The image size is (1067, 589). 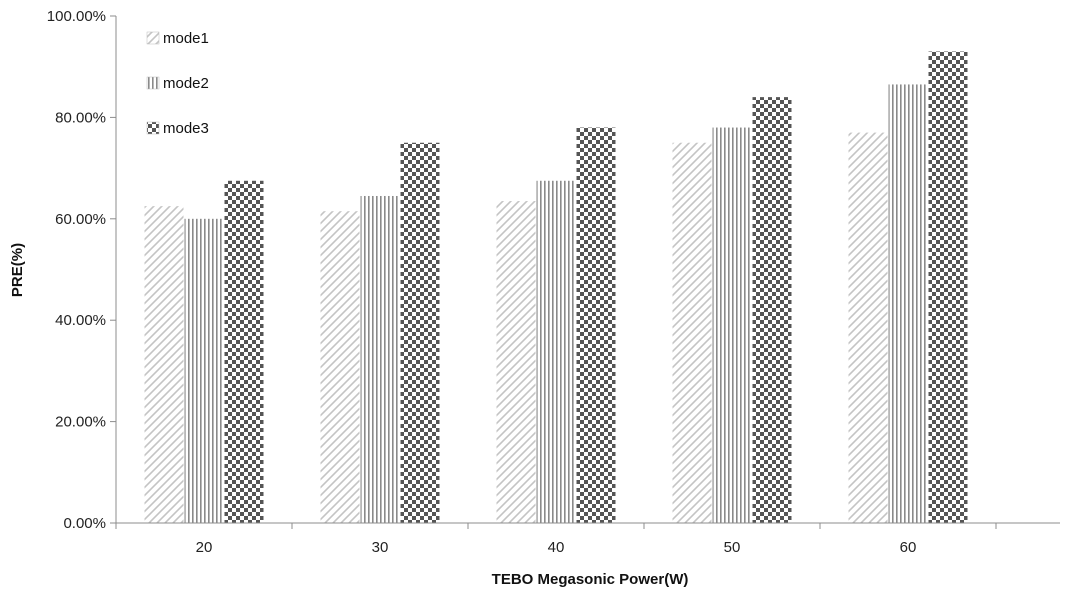 What do you see at coordinates (81, 270) in the screenshot?
I see `y-axis-ticks: 0.00% 20.00% 40.00% 60.00% 80.00% 100.00%` at bounding box center [81, 270].